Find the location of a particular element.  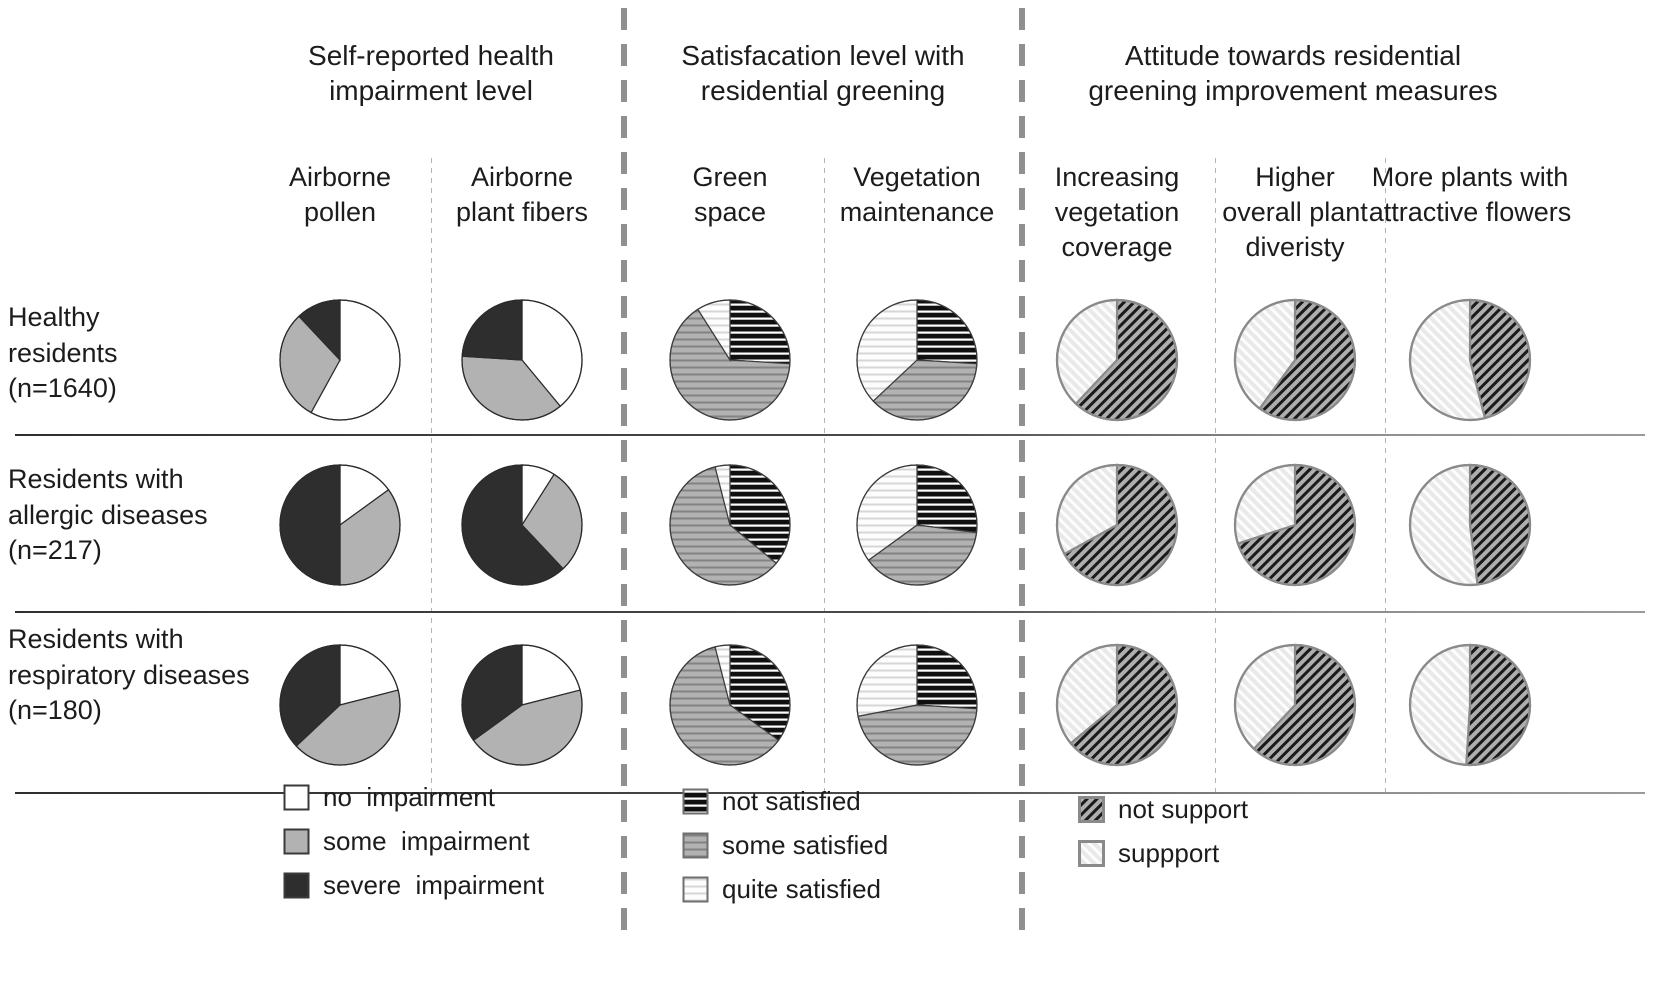

legend-item: severe impairment is located at coordinates (413, 885).